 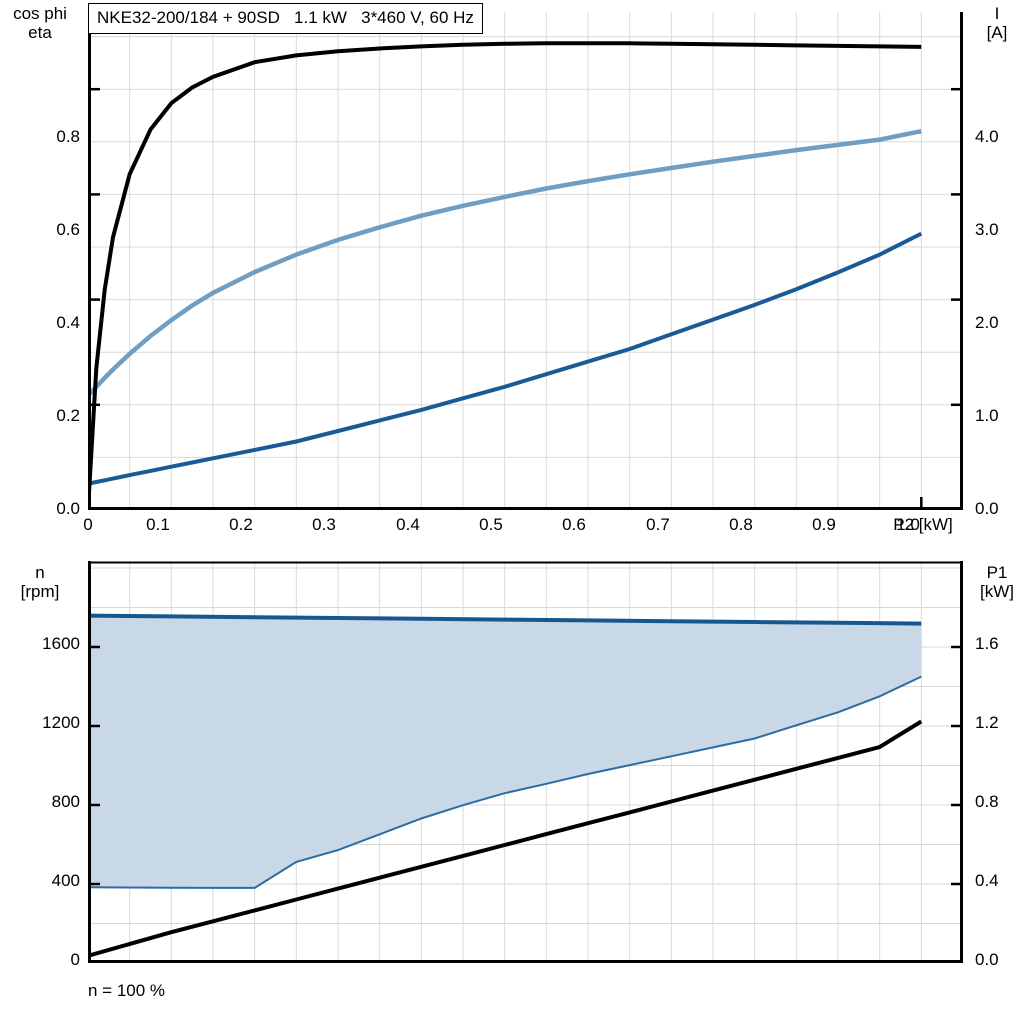 What do you see at coordinates (61, 722) in the screenshot?
I see `bottom-left-tick-3: 1200` at bounding box center [61, 722].